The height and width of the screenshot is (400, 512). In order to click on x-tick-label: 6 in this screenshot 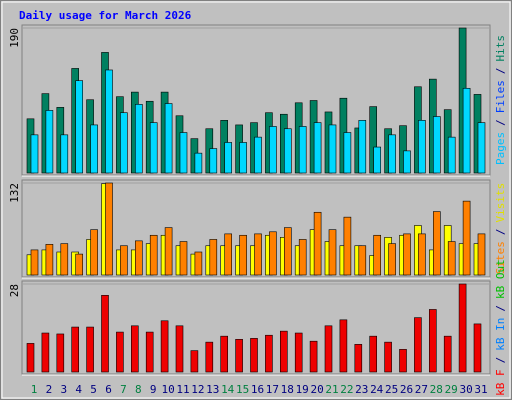, I will do `click(108, 389)`.